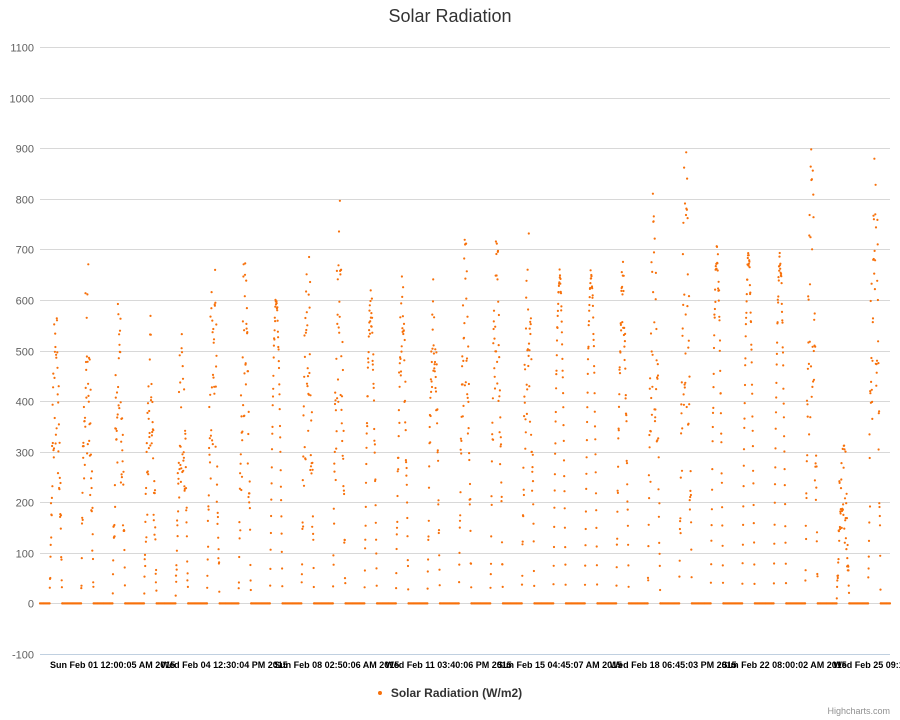  What do you see at coordinates (449, 693) in the screenshot?
I see `legend-item-solar-radiation: Solar Radiation (W/m2)` at bounding box center [449, 693].